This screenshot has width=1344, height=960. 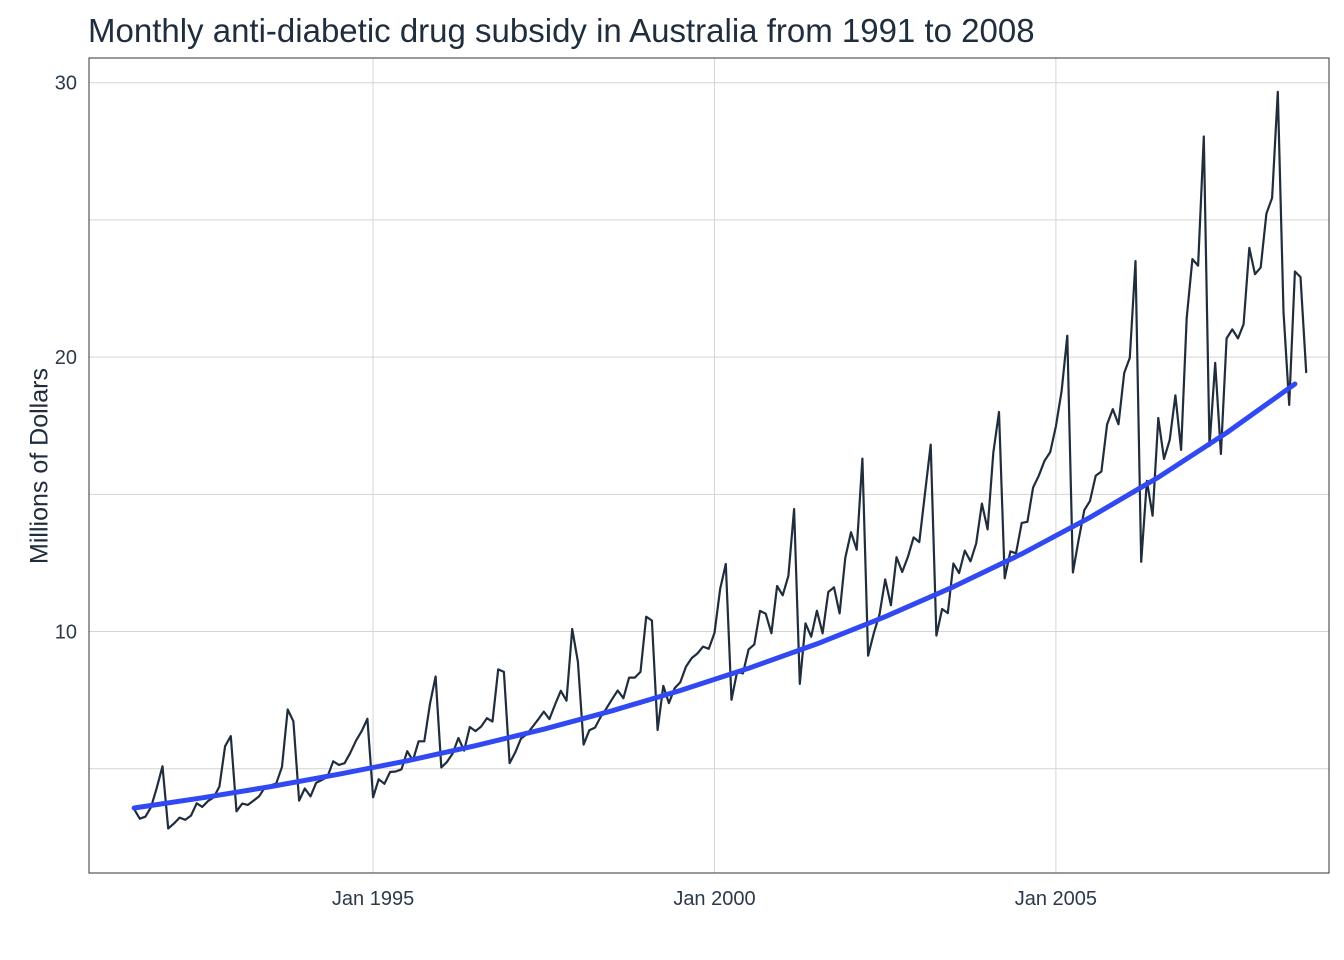 What do you see at coordinates (66, 358) in the screenshot?
I see `y-tick-label: 20` at bounding box center [66, 358].